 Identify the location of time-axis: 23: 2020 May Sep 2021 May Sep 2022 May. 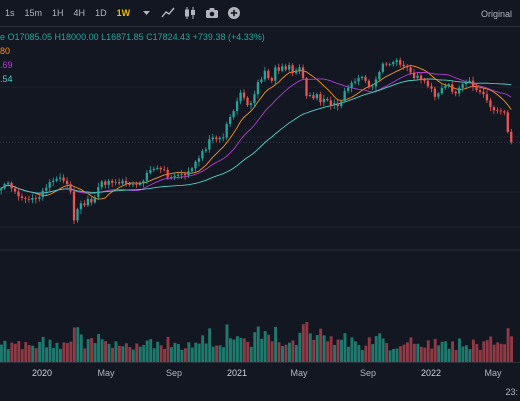
(260, 381).